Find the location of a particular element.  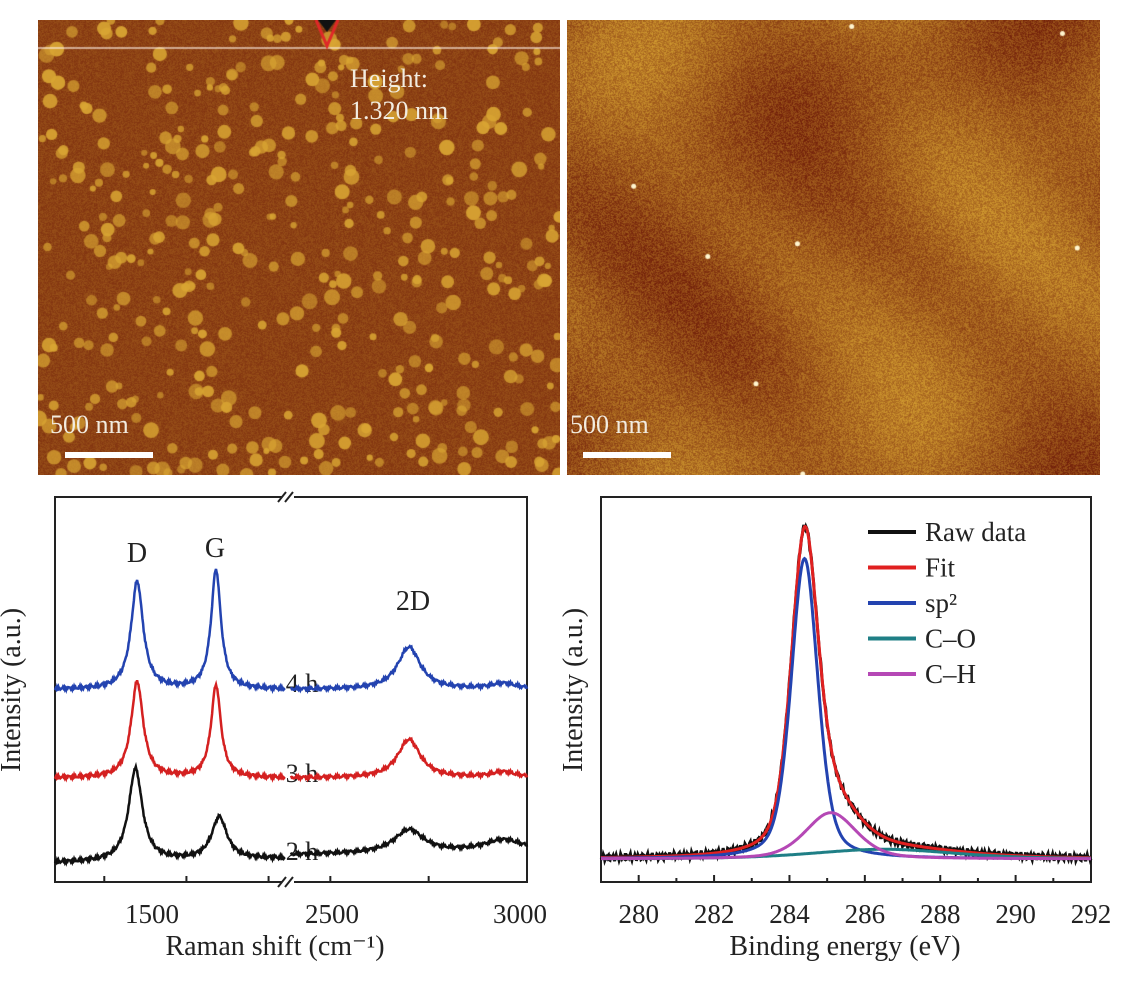

x-tick-label: 280 is located at coordinates (638, 914).